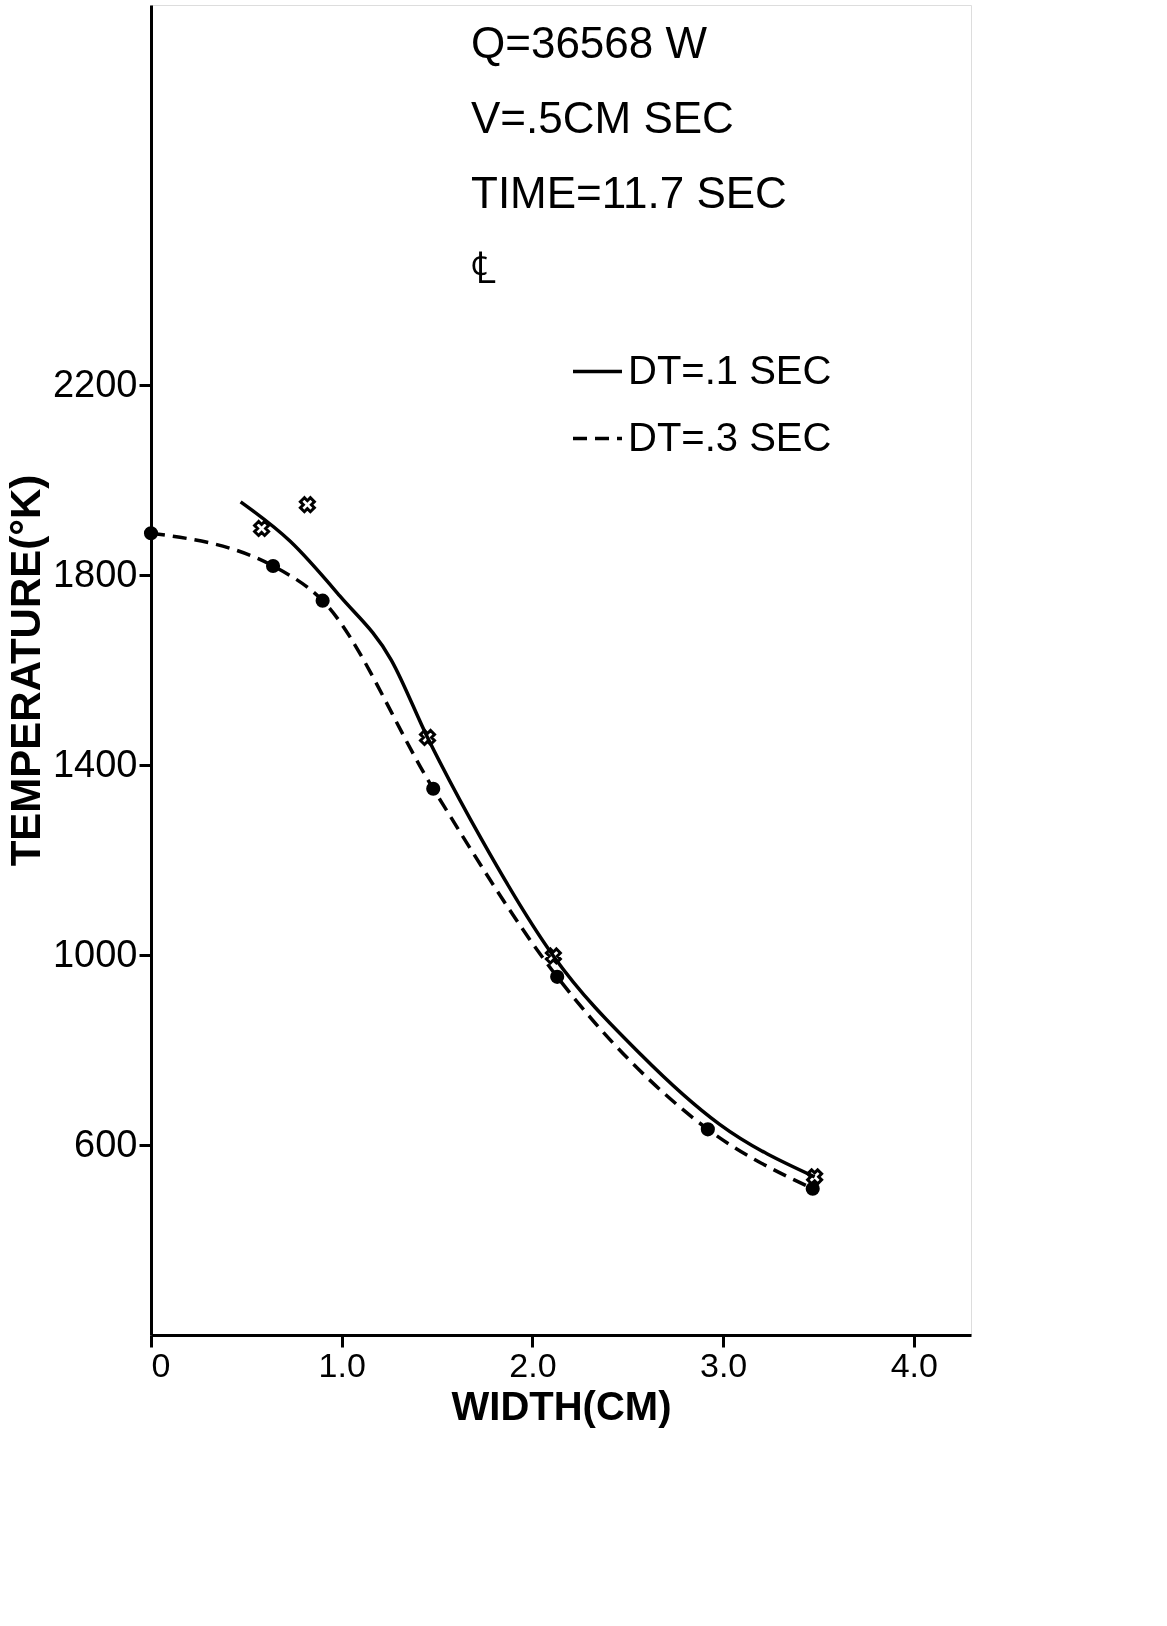  I want to click on x-tick-label: 0, so click(161, 1364).